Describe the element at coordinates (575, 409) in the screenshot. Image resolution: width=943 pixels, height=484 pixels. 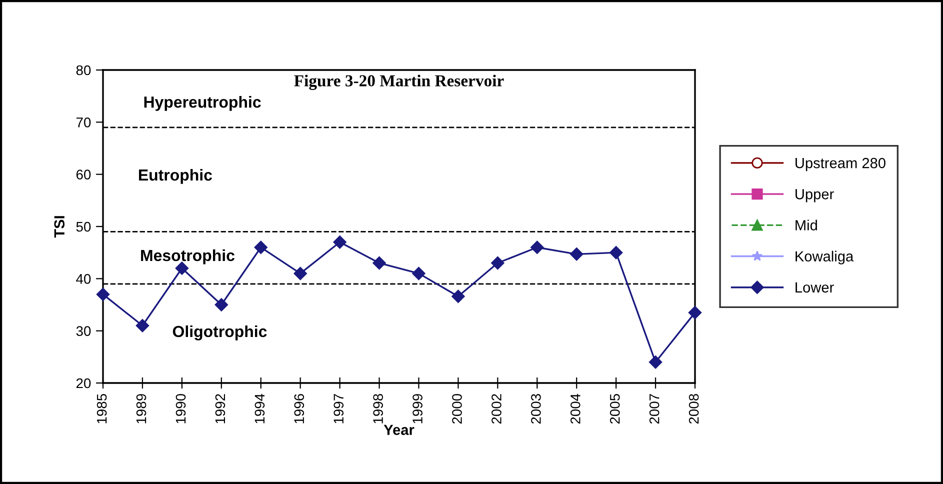
I see `x-tick-label: 2004` at that location.